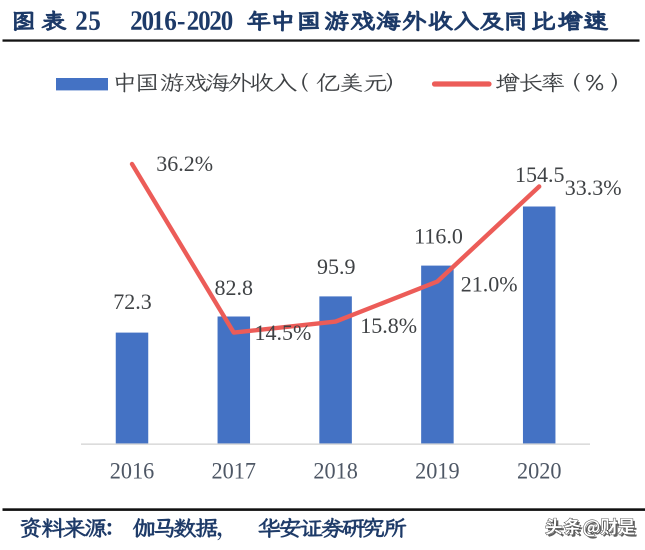 The image size is (645, 550). I want to click on svg-text: 15.8%, so click(388, 325).